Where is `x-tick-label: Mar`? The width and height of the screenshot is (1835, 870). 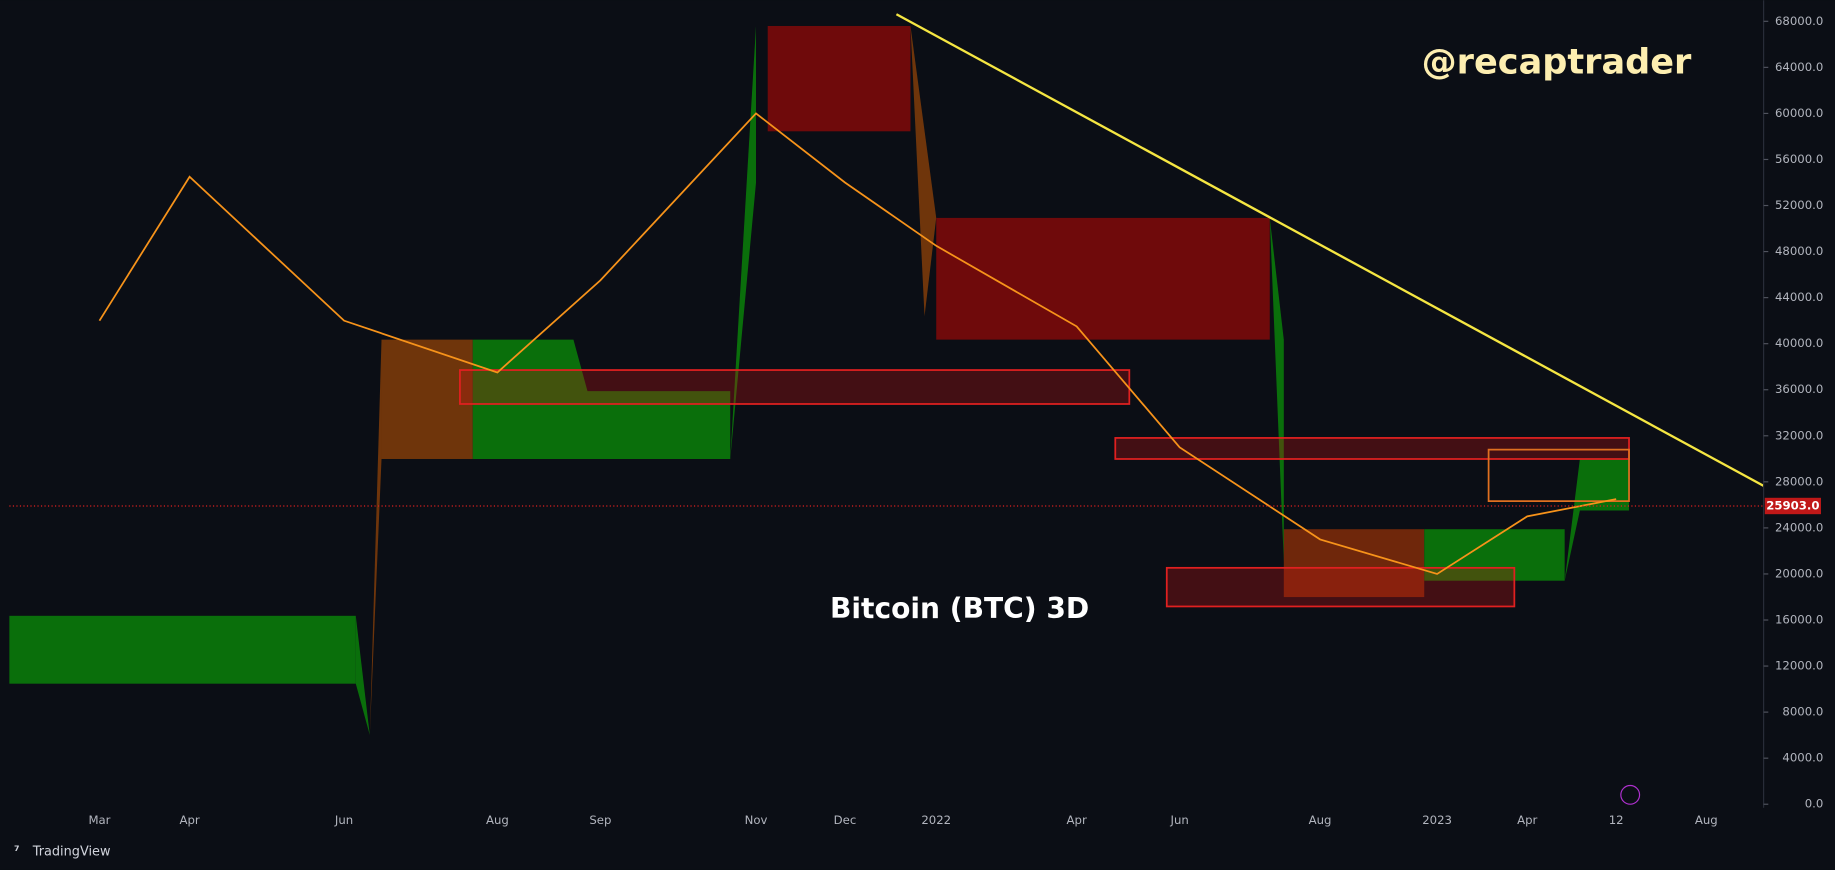
x-tick-label: Mar is located at coordinates (99, 820).